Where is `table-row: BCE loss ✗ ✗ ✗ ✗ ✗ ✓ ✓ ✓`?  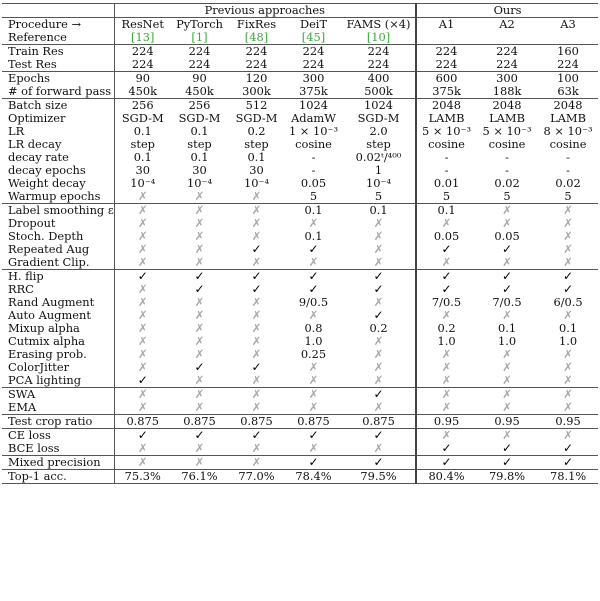 table-row: BCE loss ✗ ✗ ✗ ✗ ✗ ✓ ✓ ✓ is located at coordinates (300, 449).